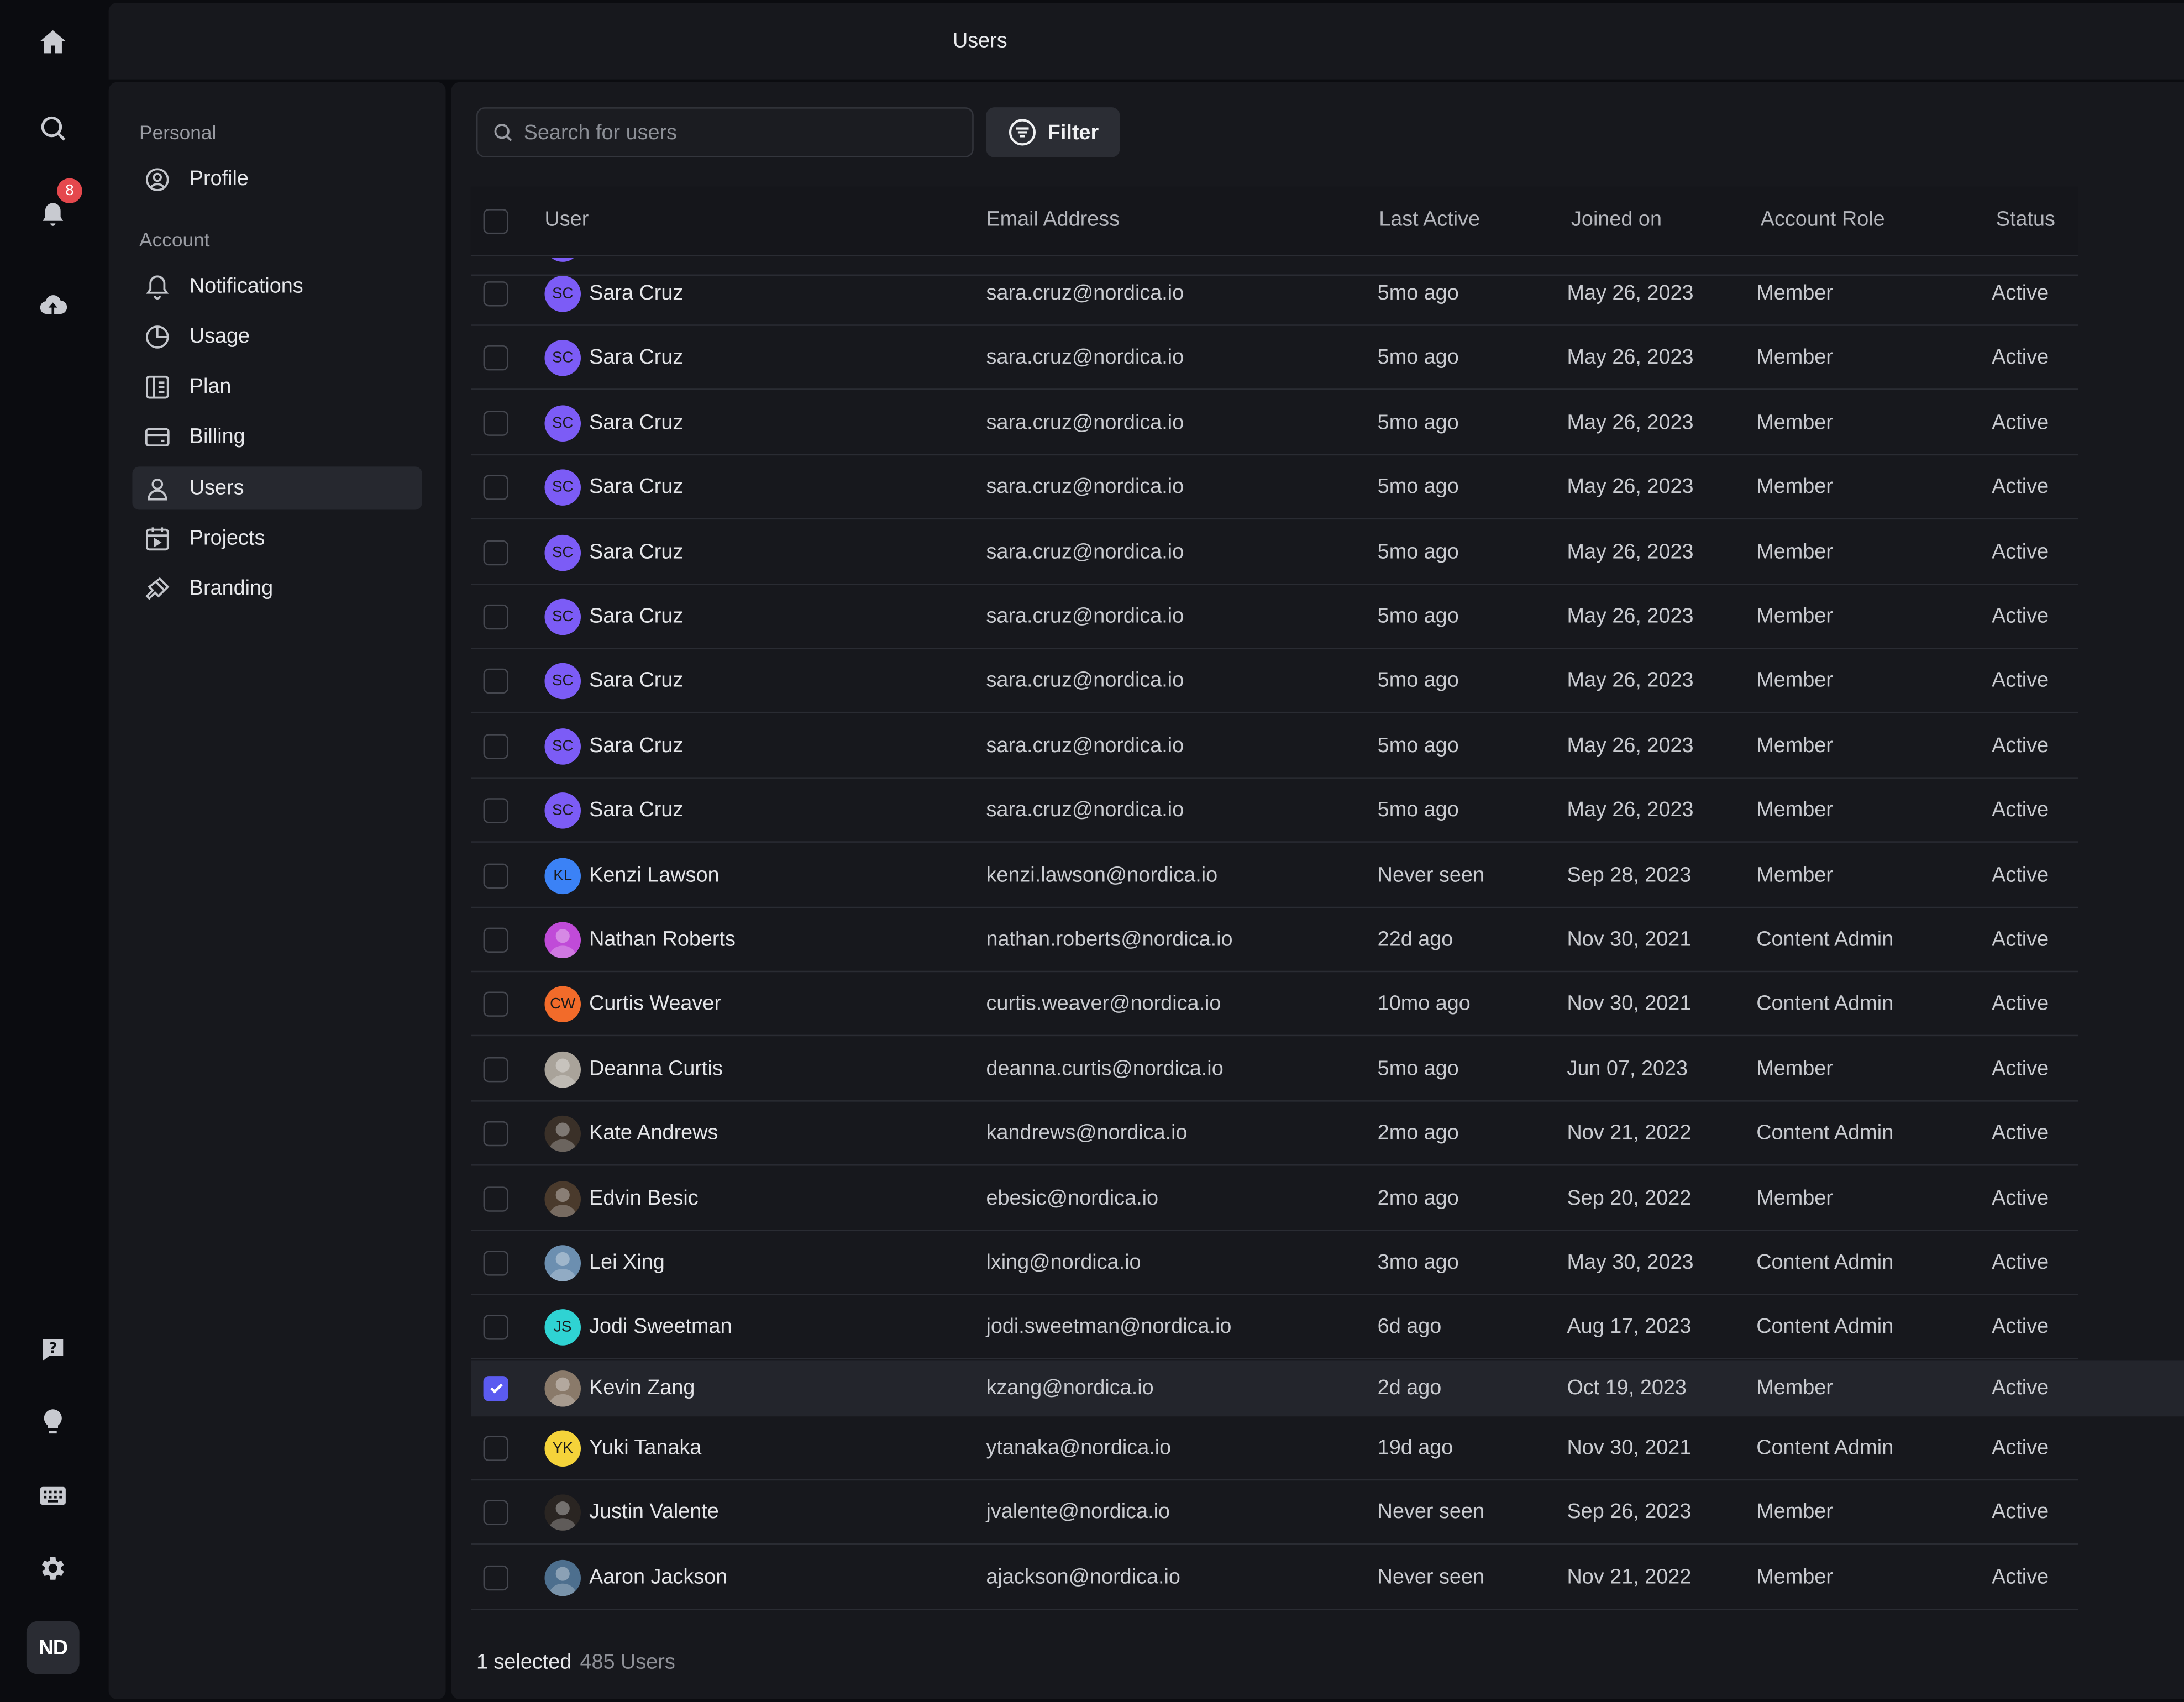 The width and height of the screenshot is (2184, 1702). What do you see at coordinates (277, 589) in the screenshot?
I see `sidebar-item-branding: Branding` at bounding box center [277, 589].